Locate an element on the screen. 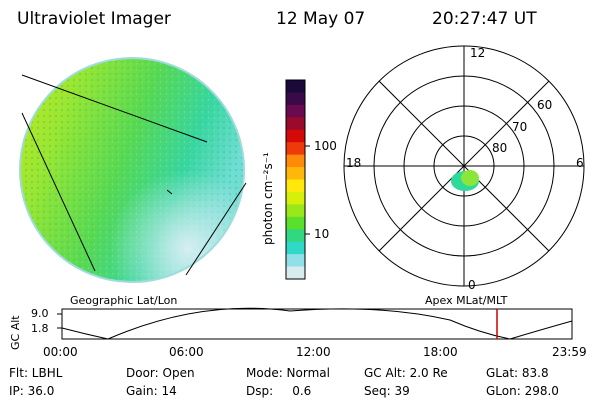  polar-lat-60: 60 is located at coordinates (545, 105).